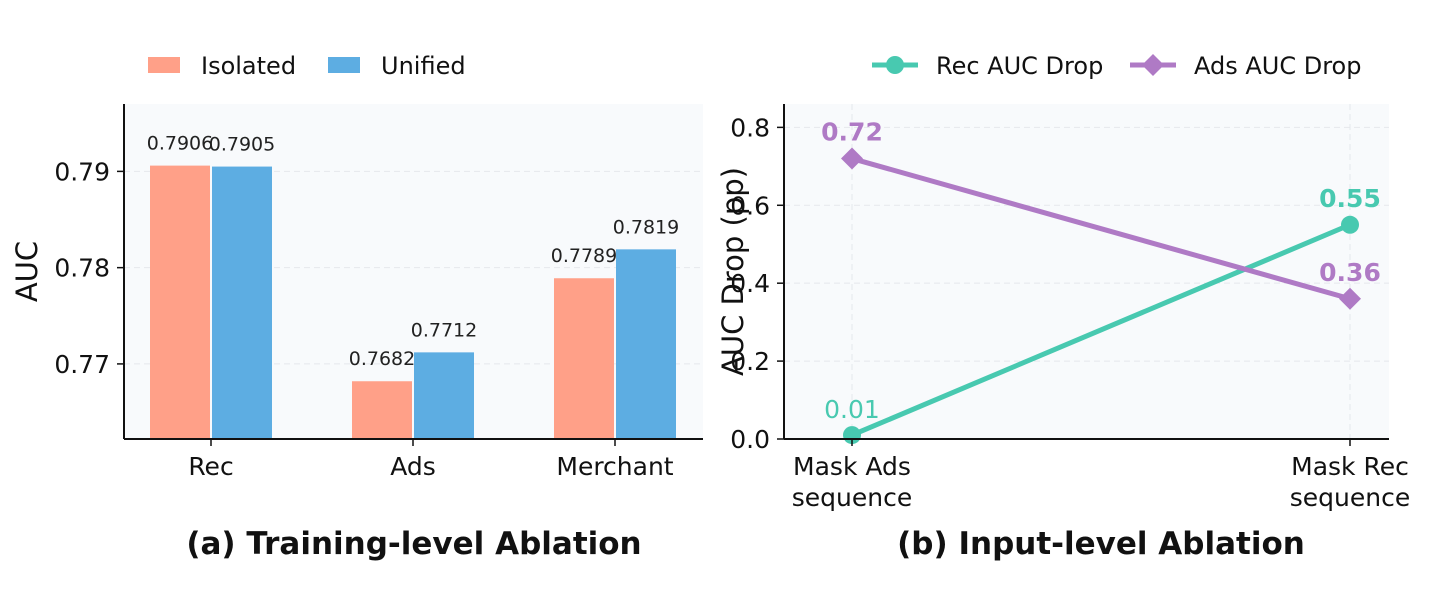 This screenshot has width=1440, height=612. Describe the element at coordinates (382, 410) in the screenshot. I see `bar-isolated-ads` at that location.